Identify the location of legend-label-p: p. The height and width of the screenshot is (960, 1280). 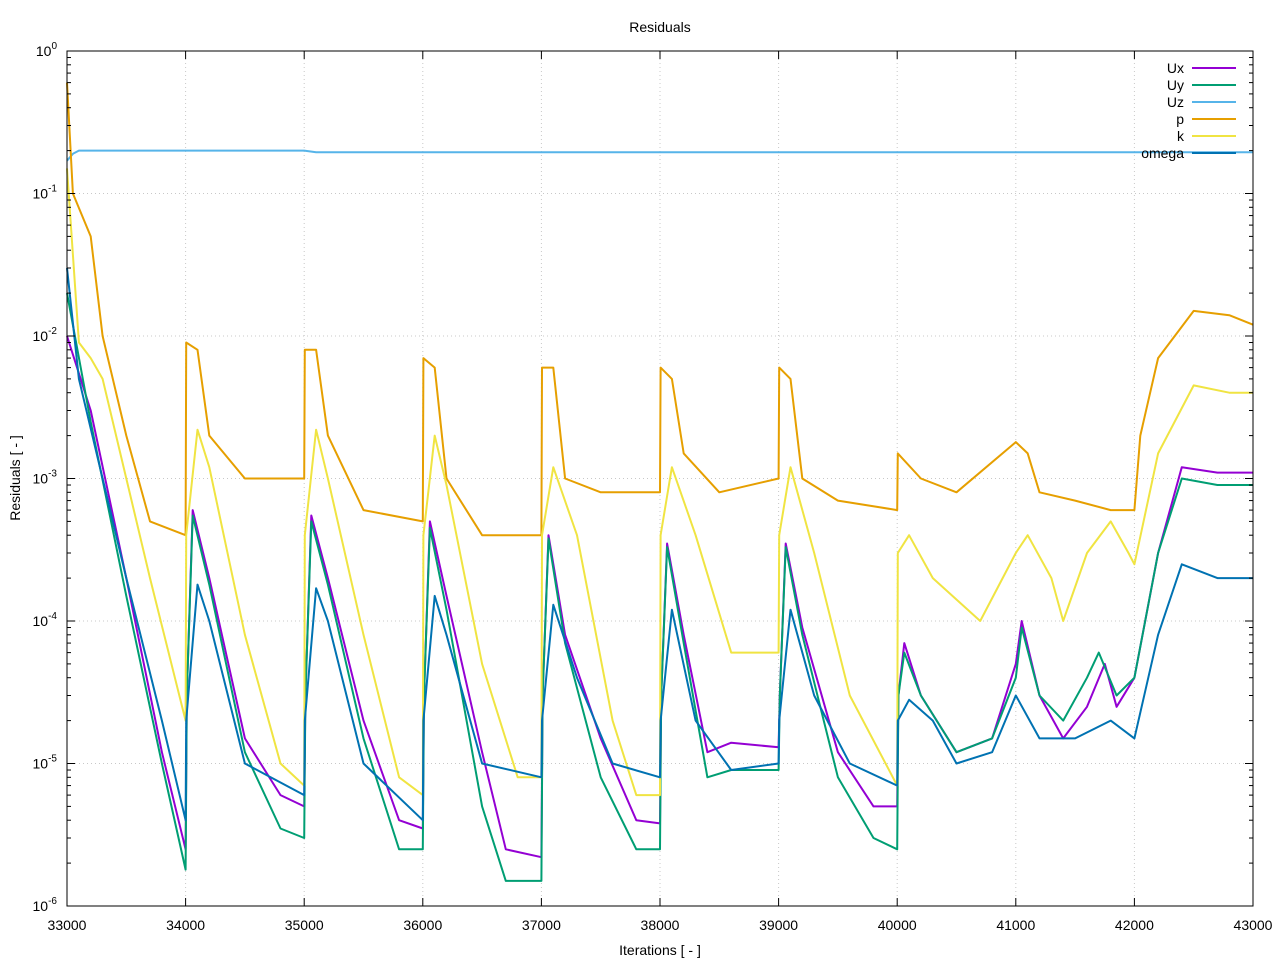
(1180, 119).